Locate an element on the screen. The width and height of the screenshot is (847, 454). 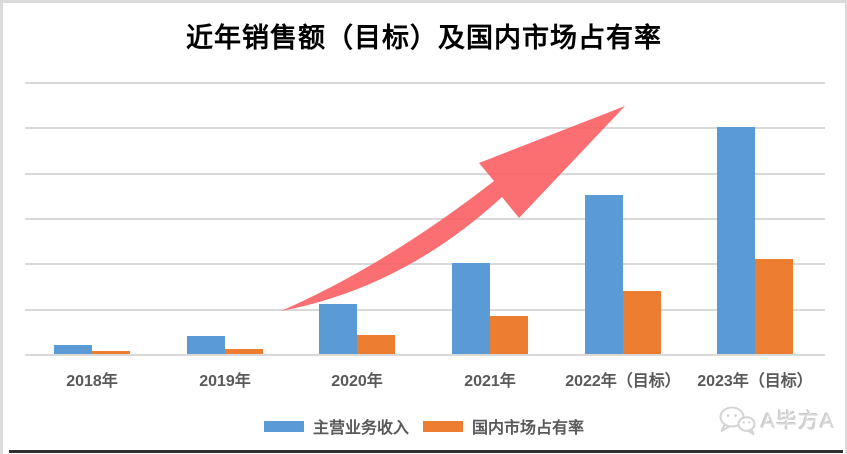
bar-market-share-2023 is located at coordinates (774, 306).